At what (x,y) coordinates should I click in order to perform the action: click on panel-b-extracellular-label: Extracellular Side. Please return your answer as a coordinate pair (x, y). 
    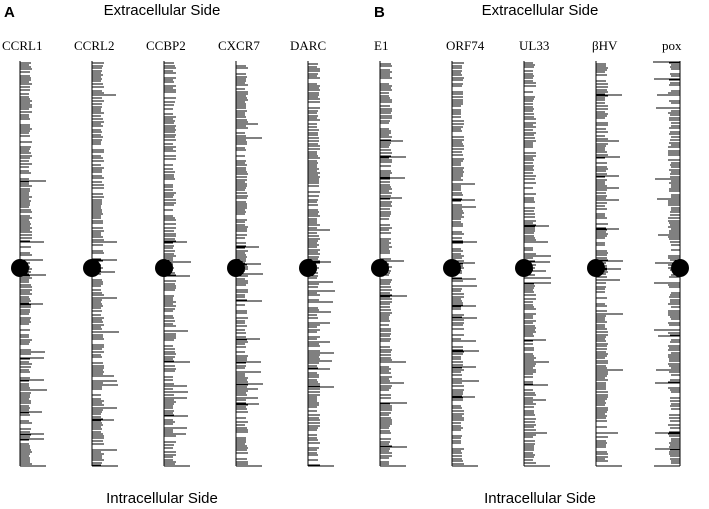
    Looking at the image, I should click on (540, 10).